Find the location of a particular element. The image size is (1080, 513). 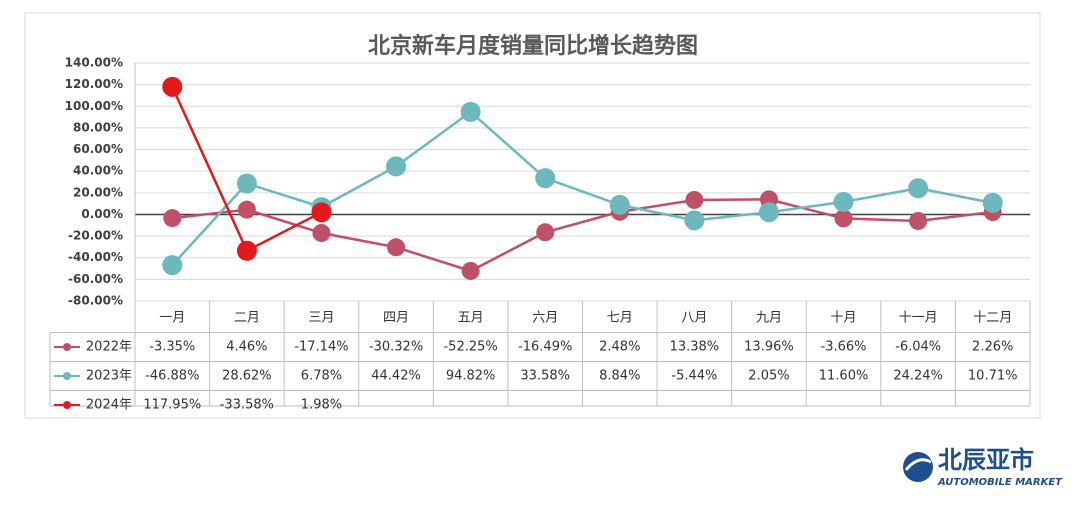

table-value: -16.49% is located at coordinates (545, 347).